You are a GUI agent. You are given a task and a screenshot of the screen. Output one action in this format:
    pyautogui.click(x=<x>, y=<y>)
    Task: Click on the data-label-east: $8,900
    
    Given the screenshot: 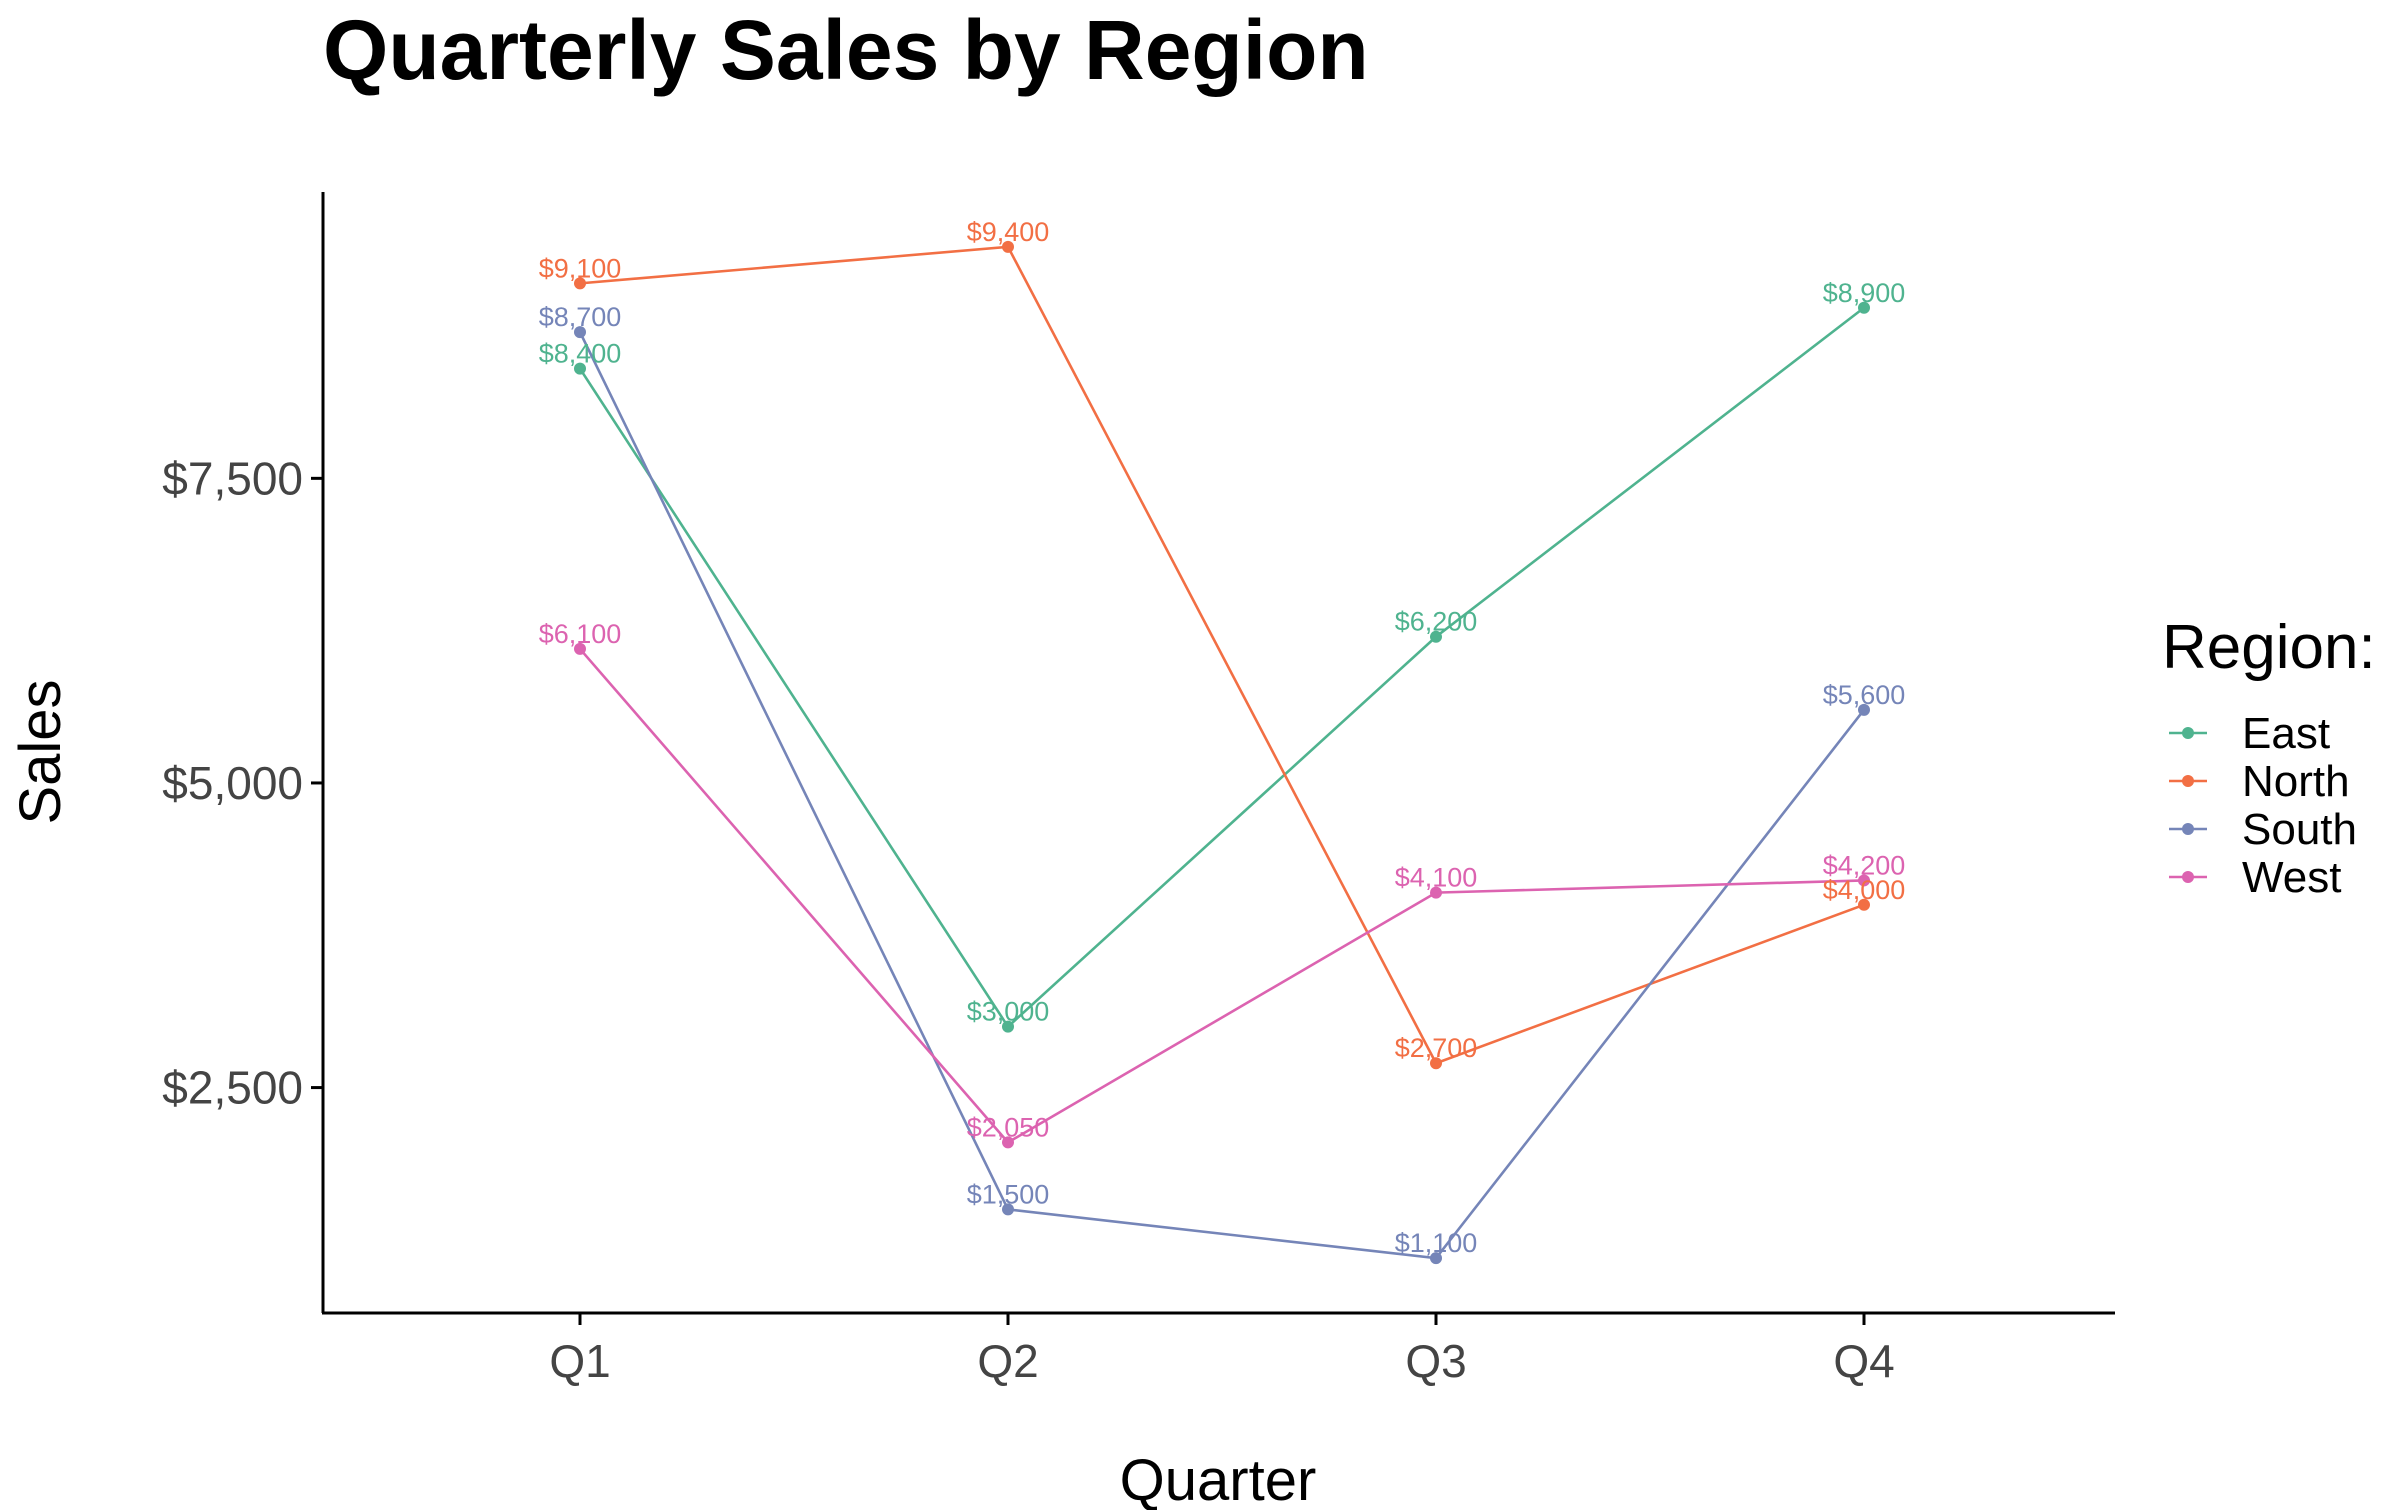 What is the action you would take?
    pyautogui.click(x=1864, y=293)
    